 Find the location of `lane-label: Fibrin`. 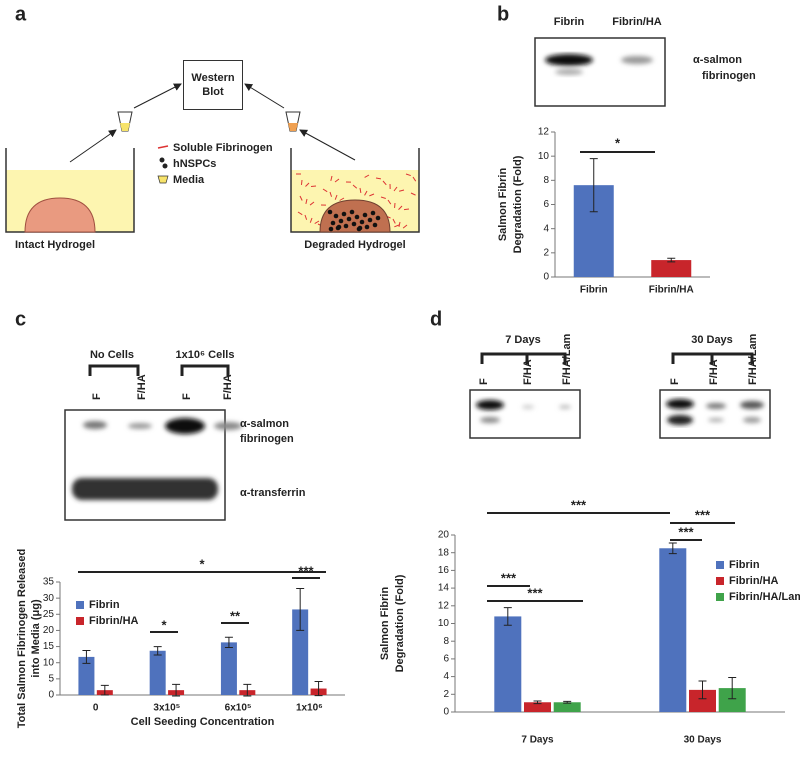

lane-label: Fibrin is located at coordinates (569, 22).